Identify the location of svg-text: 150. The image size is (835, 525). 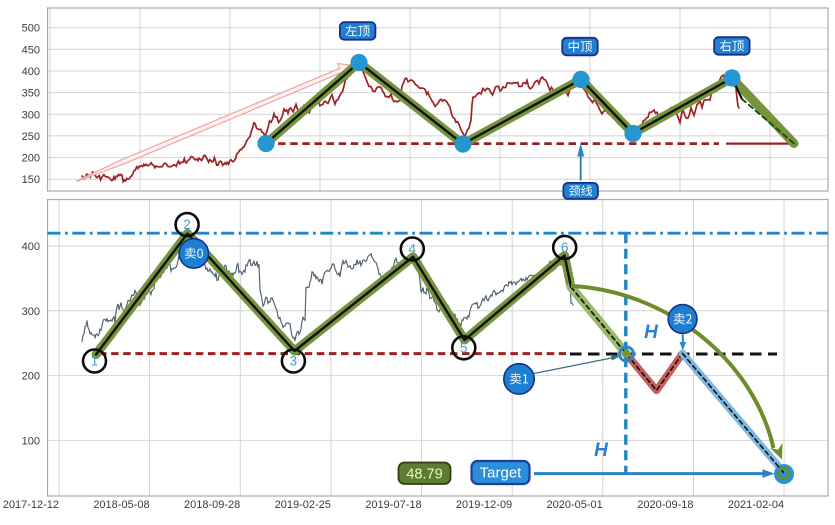
(31, 180).